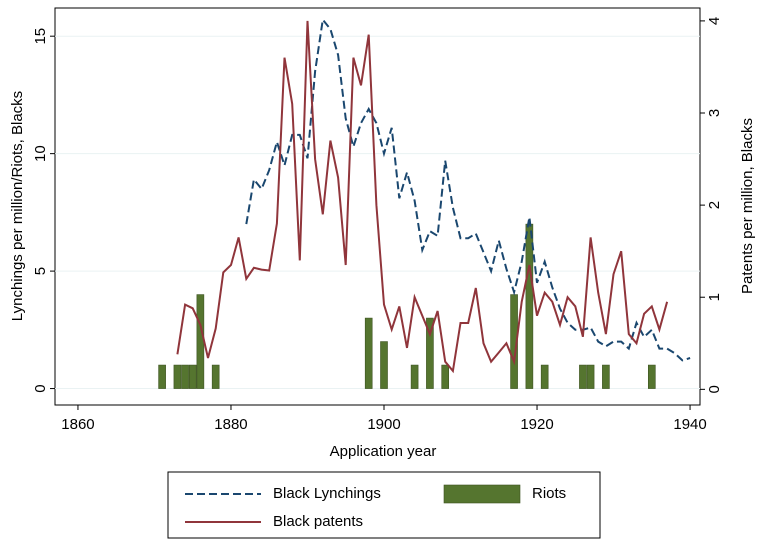 This screenshot has height=542, width=760. I want to click on y2-tick-label: 1, so click(714, 297).